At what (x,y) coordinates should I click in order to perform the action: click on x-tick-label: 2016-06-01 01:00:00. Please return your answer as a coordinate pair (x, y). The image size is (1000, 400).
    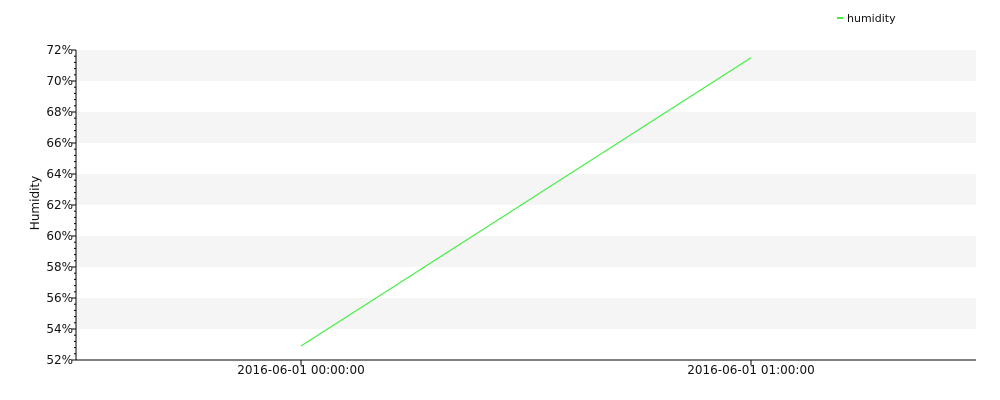
    Looking at the image, I should click on (750, 370).